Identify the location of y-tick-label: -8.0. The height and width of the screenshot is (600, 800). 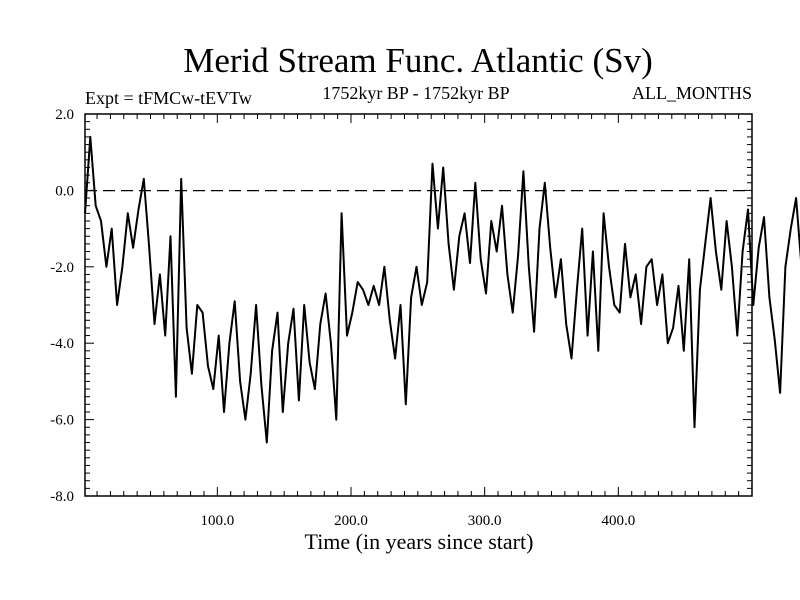
(62, 497).